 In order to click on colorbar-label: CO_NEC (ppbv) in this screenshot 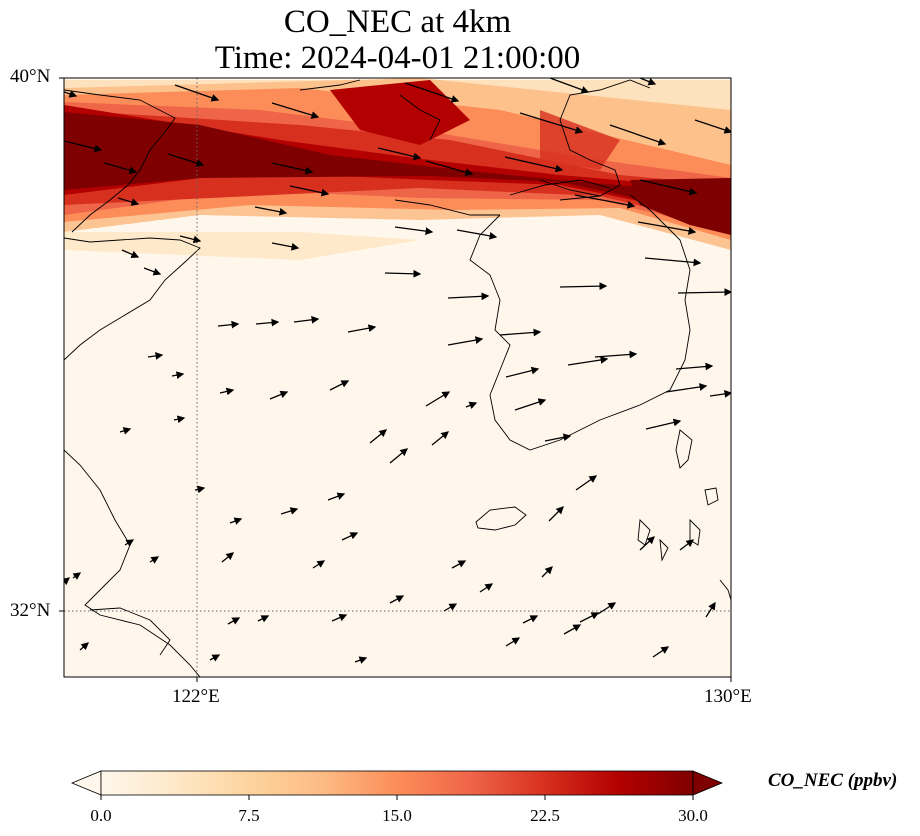, I will do `click(833, 780)`.